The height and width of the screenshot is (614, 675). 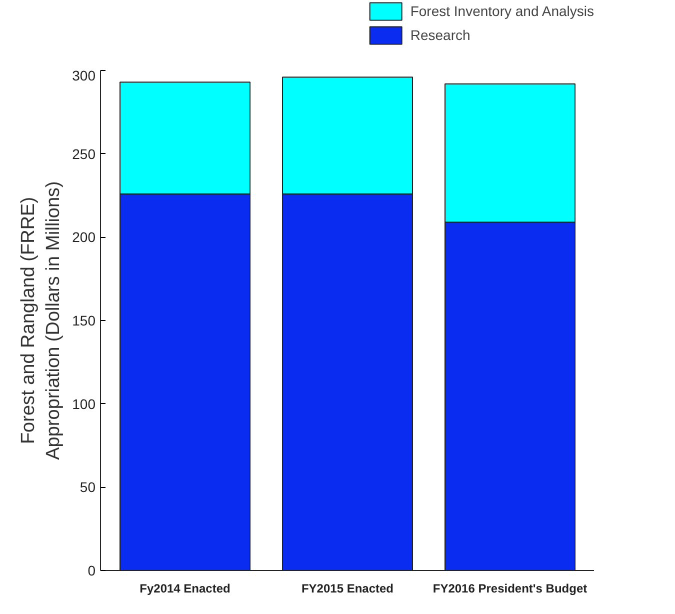 What do you see at coordinates (84, 237) in the screenshot?
I see `y-tick-label: 200` at bounding box center [84, 237].